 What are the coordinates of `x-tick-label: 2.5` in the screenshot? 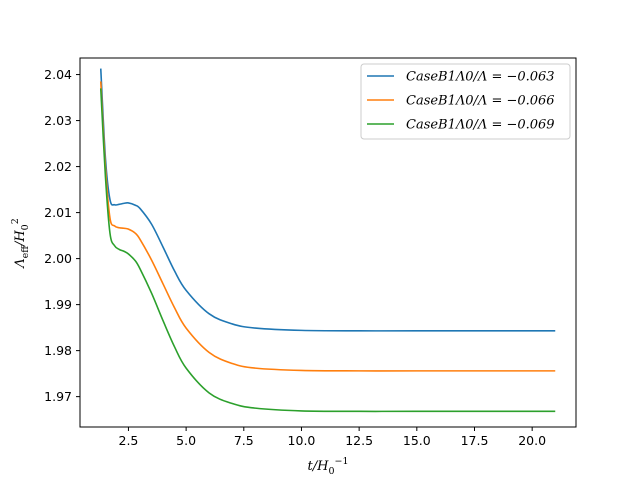 It's located at (129, 440).